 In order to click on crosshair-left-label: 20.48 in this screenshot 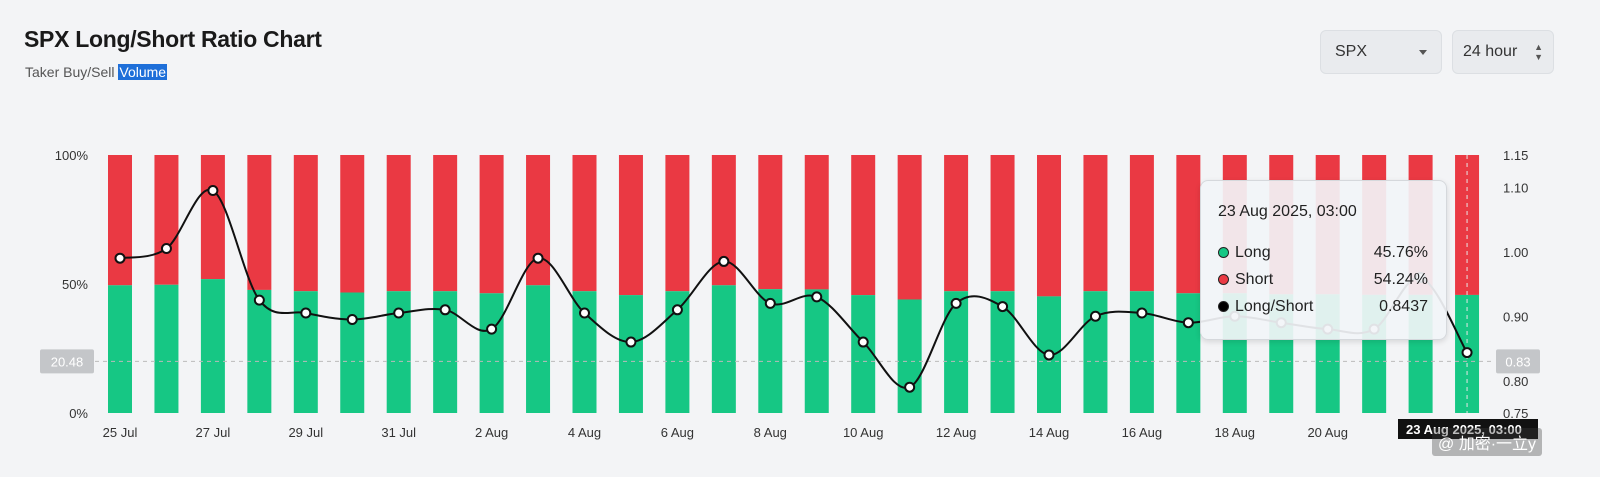, I will do `click(67, 361)`.